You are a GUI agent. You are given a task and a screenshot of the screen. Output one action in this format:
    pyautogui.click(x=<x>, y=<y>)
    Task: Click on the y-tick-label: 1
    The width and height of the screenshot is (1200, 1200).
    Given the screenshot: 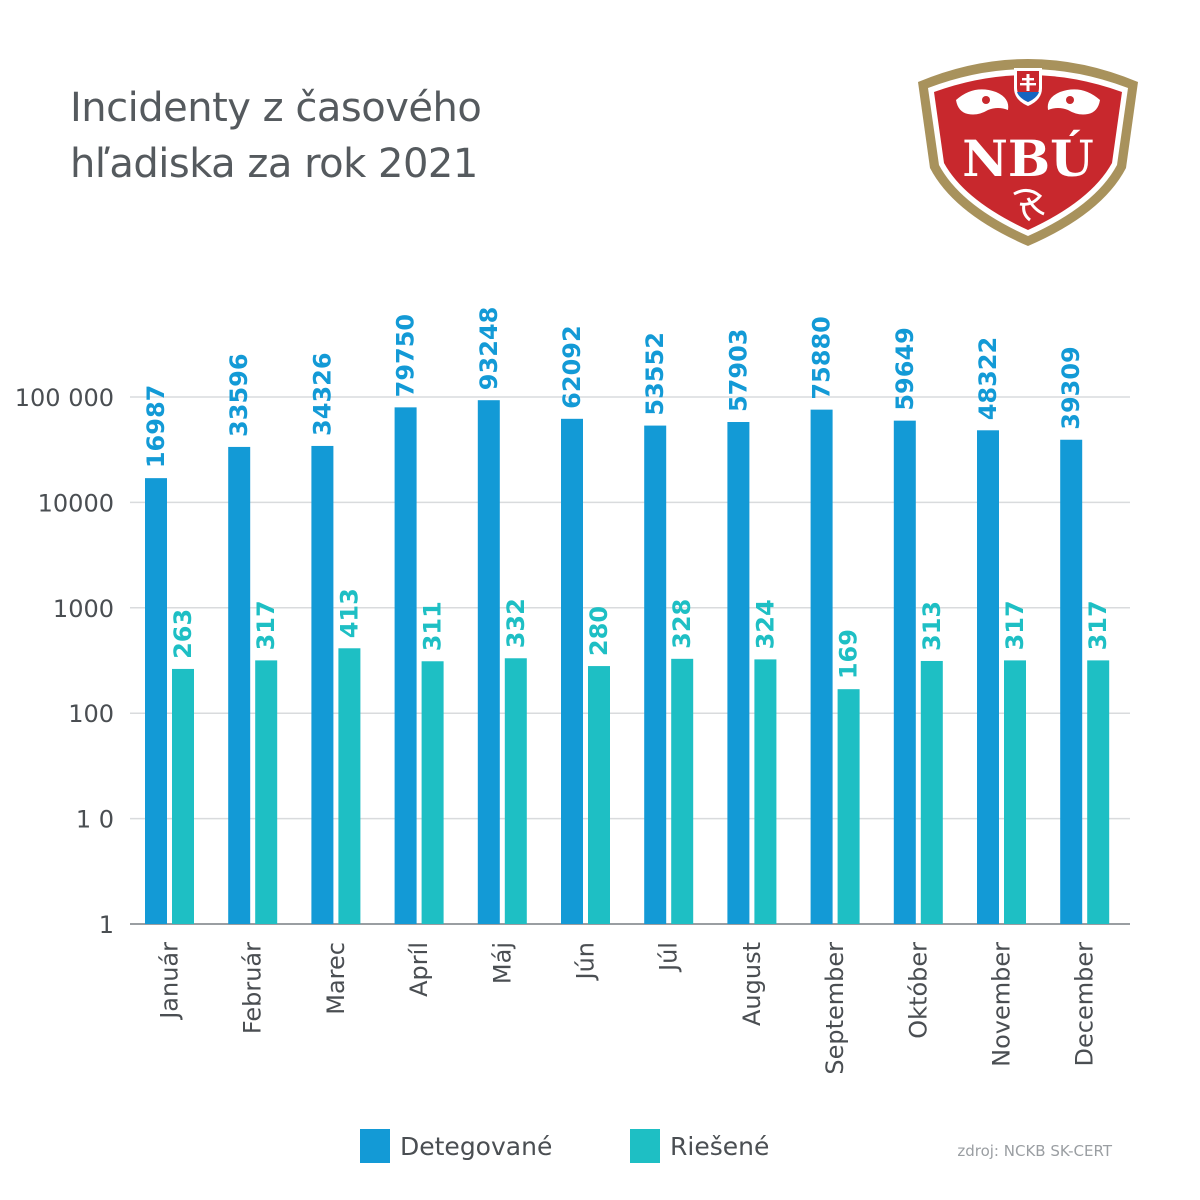 What is the action you would take?
    pyautogui.click(x=106, y=925)
    